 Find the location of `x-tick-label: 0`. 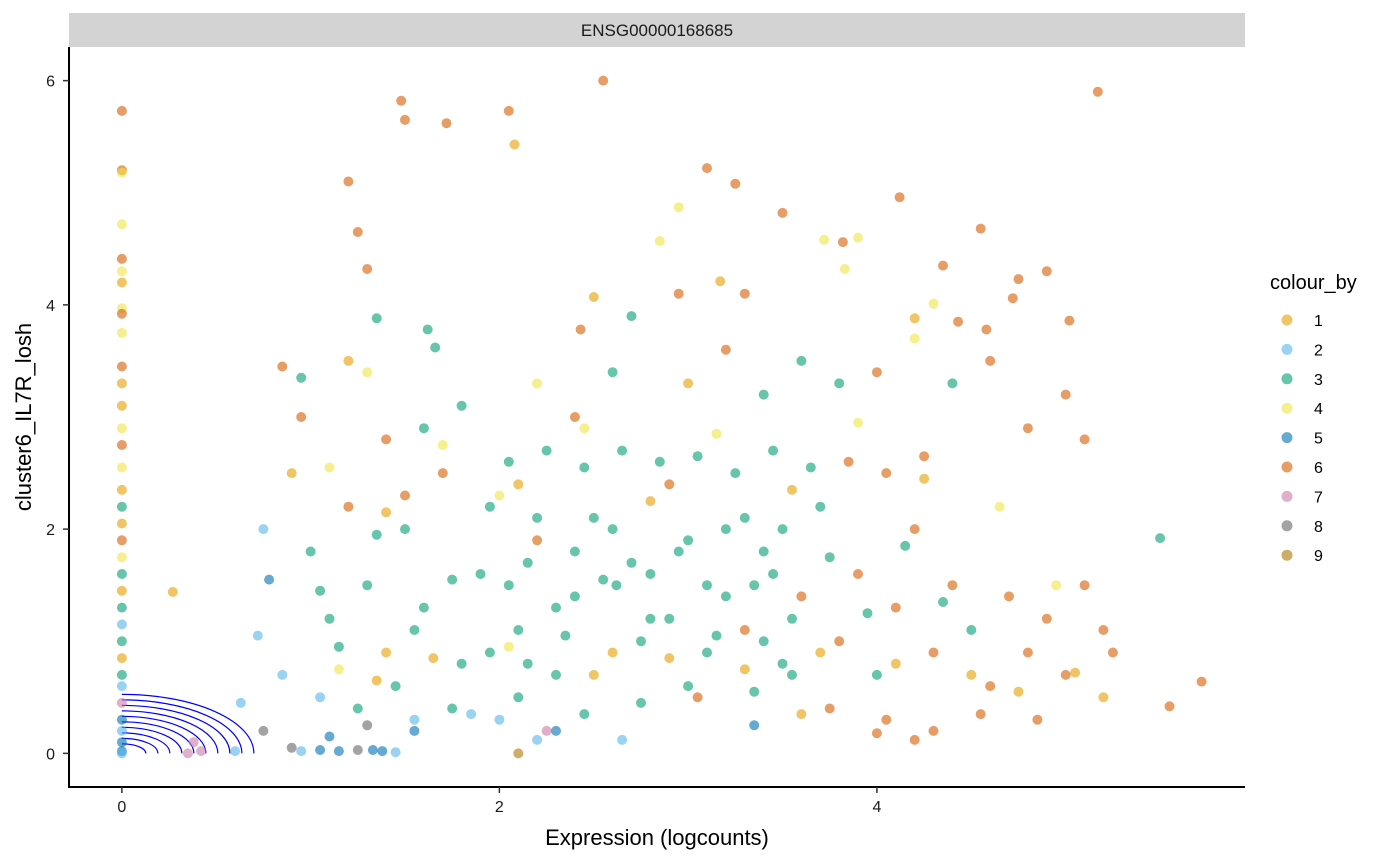

x-tick-label: 0 is located at coordinates (121, 807).